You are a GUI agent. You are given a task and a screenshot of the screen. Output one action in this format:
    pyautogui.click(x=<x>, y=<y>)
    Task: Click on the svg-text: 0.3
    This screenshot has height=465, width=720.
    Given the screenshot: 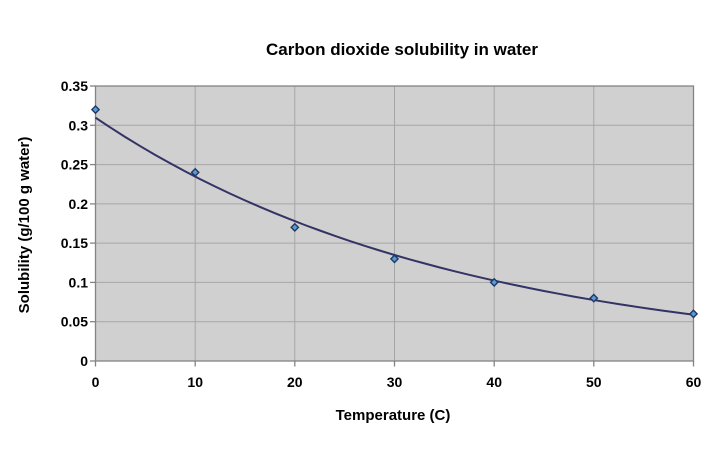 What is the action you would take?
    pyautogui.click(x=79, y=125)
    